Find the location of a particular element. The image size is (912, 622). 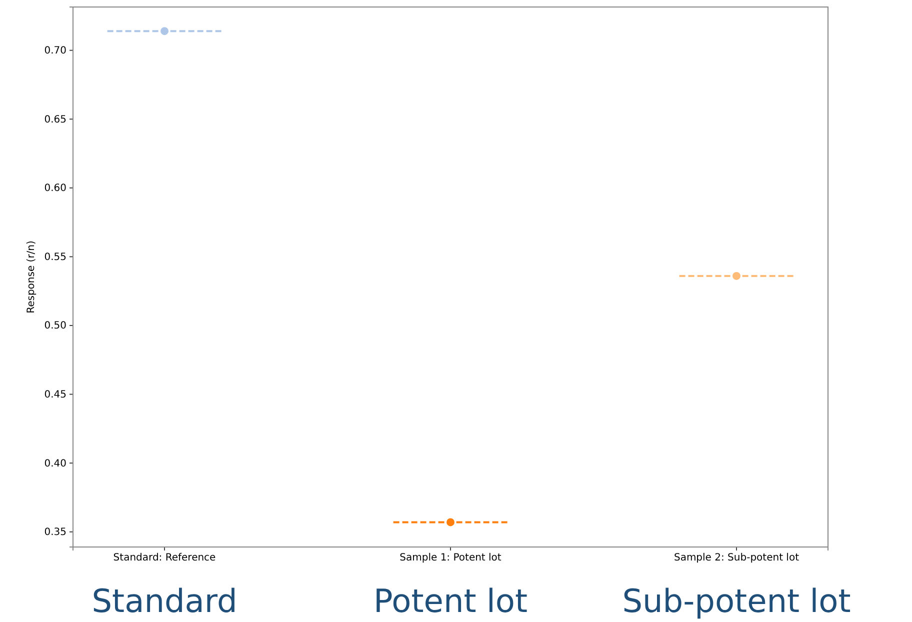

text: Sub-potent lot is located at coordinates (736, 601).